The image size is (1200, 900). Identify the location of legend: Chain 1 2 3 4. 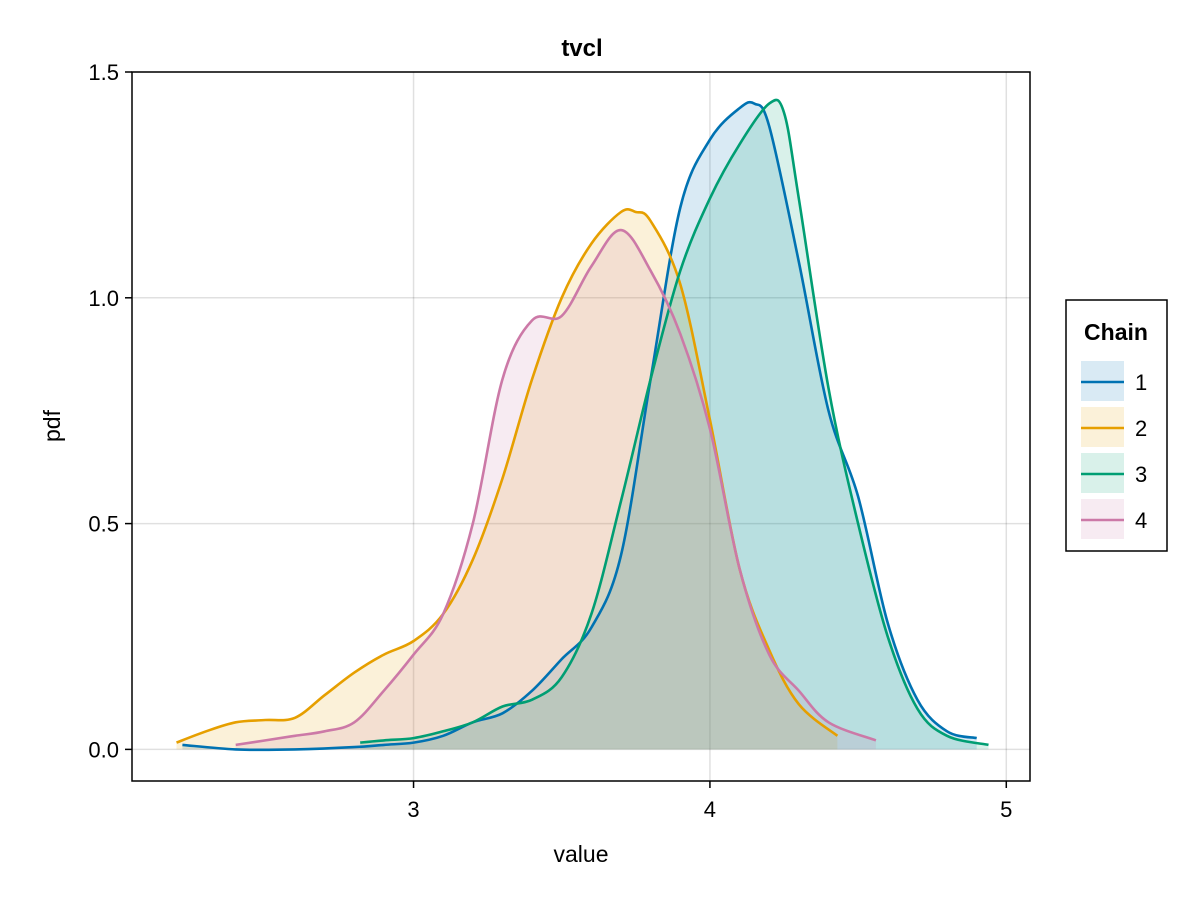
(1116, 425).